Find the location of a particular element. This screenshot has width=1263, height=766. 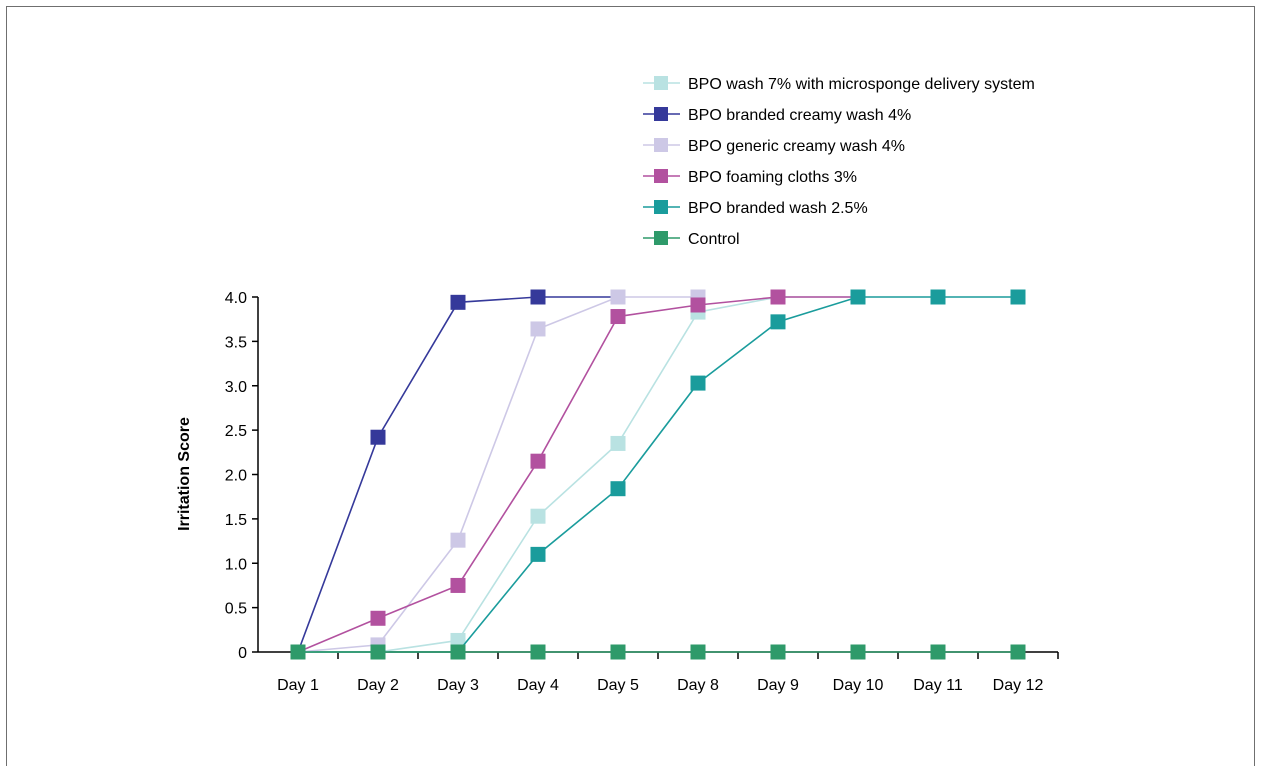

x-tick-label: Day 3 is located at coordinates (458, 685).